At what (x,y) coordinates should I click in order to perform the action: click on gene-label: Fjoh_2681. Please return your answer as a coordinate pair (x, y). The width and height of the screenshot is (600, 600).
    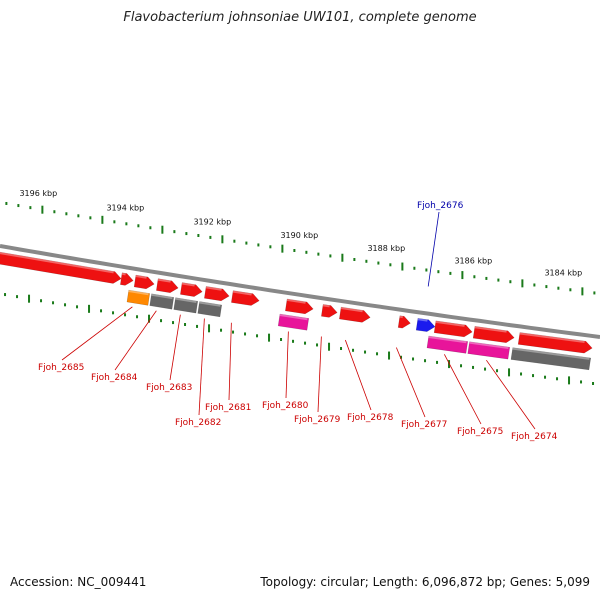
    Looking at the image, I should click on (228, 408).